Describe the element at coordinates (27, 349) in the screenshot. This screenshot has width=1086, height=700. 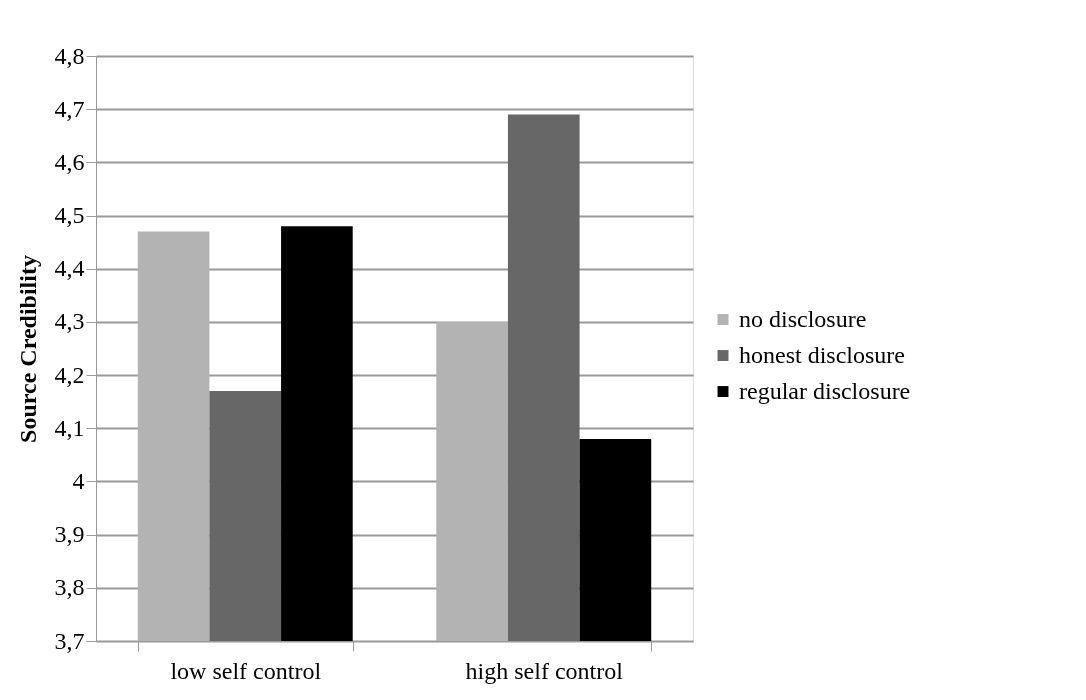
I see `y-axis-title: Source Credibility` at that location.